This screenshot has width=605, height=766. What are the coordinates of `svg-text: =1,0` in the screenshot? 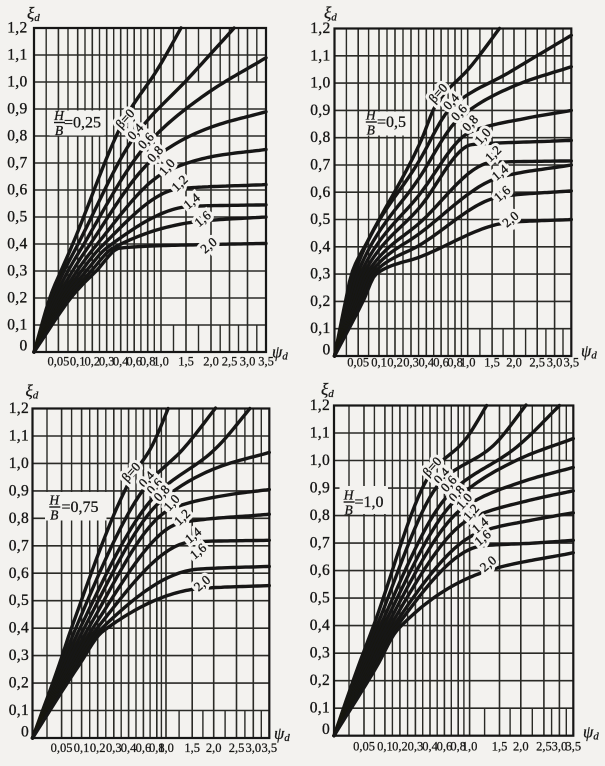 It's located at (369, 502).